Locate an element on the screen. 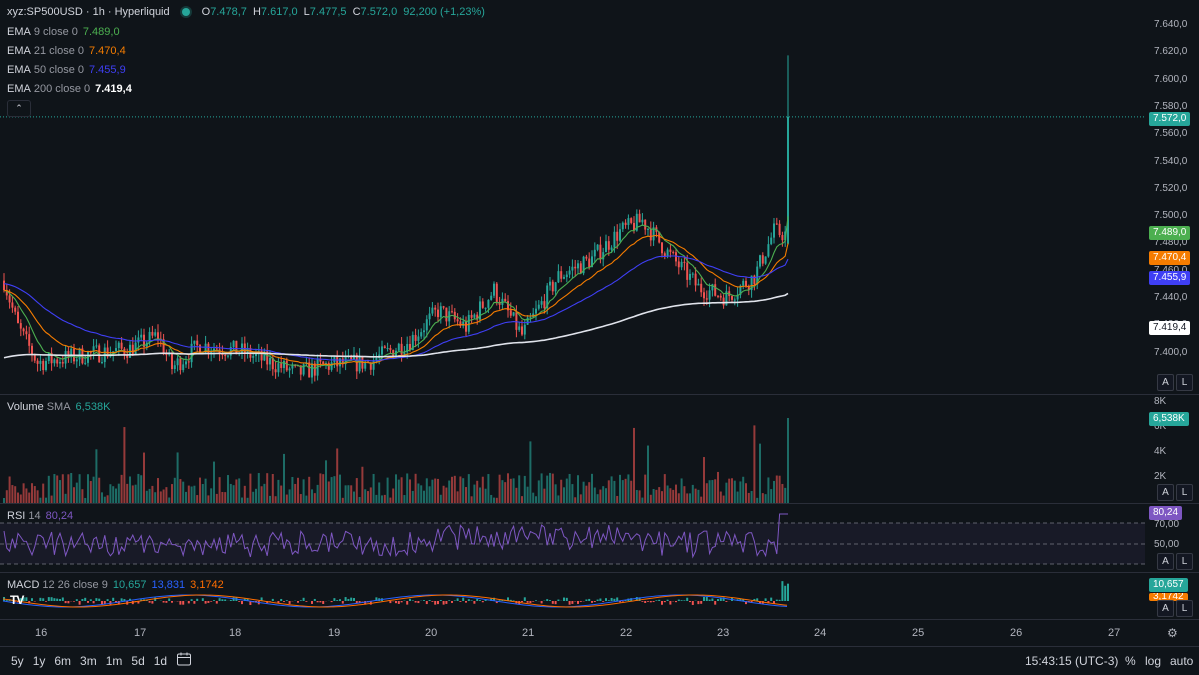 The height and width of the screenshot is (675, 1199). rsi-pane is located at coordinates (572, 538).